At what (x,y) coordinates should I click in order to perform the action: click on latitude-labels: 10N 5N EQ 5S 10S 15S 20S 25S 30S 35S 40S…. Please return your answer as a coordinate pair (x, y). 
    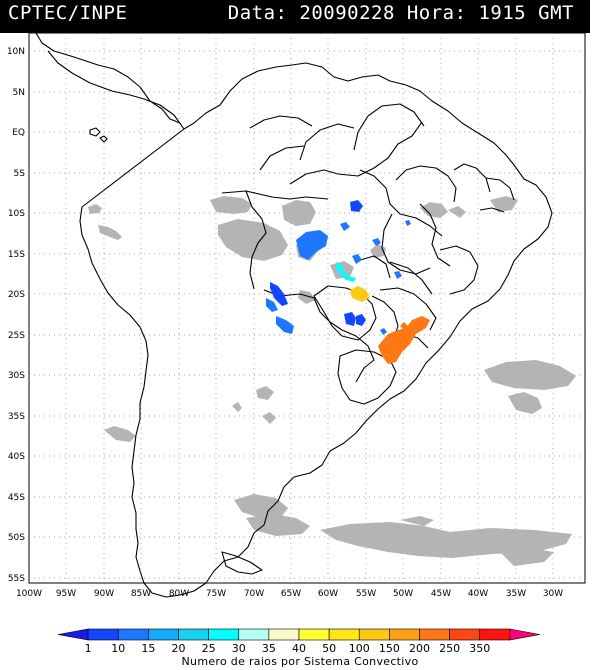
    Looking at the image, I should click on (16, 315).